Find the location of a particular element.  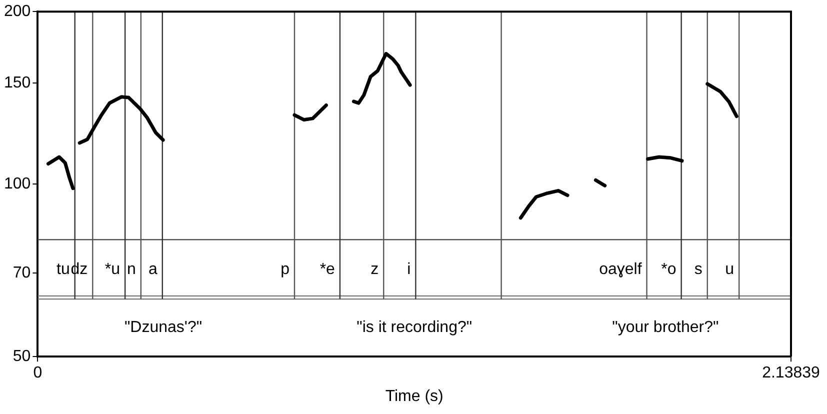

y-tick-label: 70 is located at coordinates (21, 273).